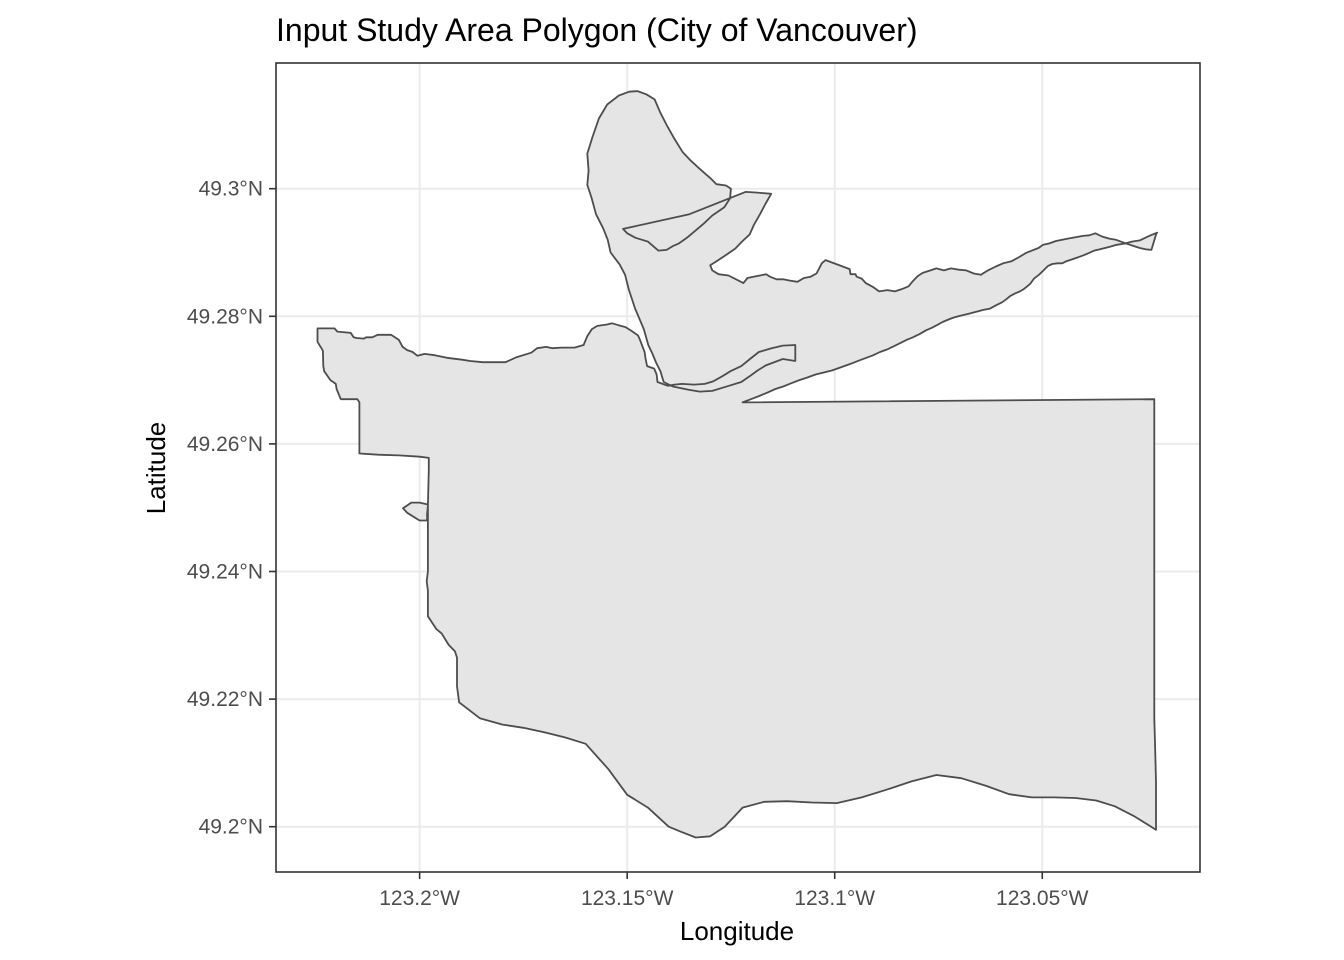 This screenshot has height=960, width=1344. What do you see at coordinates (1042, 898) in the screenshot?
I see `x-tick-label: 123.05°W` at bounding box center [1042, 898].